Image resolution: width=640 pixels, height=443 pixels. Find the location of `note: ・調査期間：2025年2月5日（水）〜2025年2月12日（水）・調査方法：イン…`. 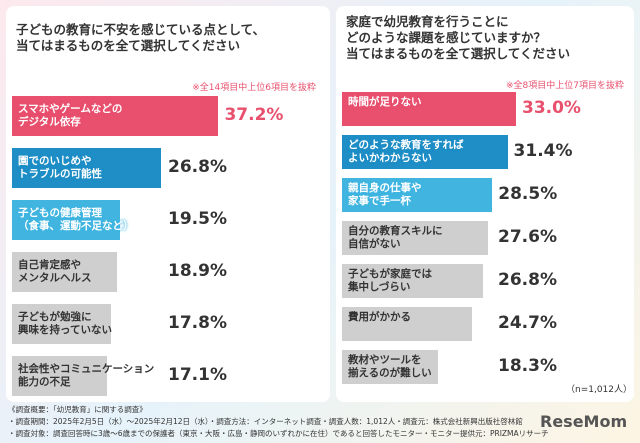

note: ・調査期間：2025年2月5日（水）〜2025年2月12日（水）・調査方法：イン… is located at coordinates (265, 421).